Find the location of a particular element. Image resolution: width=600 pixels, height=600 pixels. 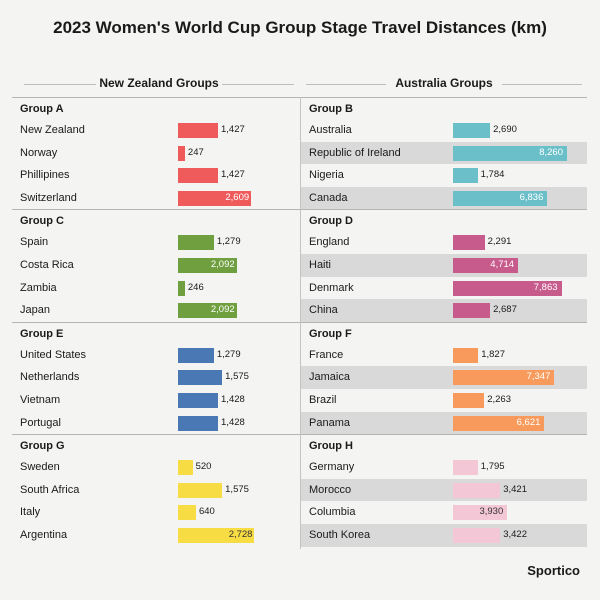

value-label-costa-rica: 2,092 is located at coordinates (222, 264).